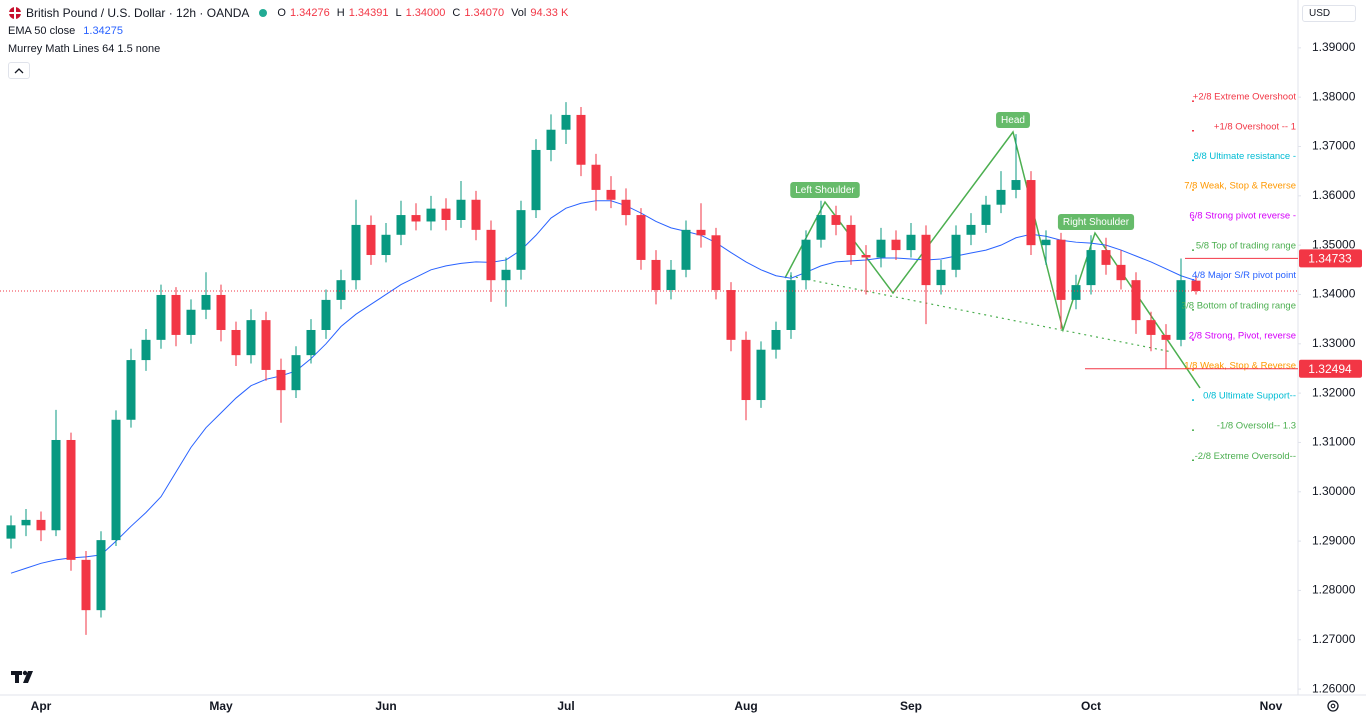 Image resolution: width=1366 pixels, height=725 pixels. Describe the element at coordinates (1334, 688) in the screenshot. I see `y-tick-label: 1.26000` at that location.